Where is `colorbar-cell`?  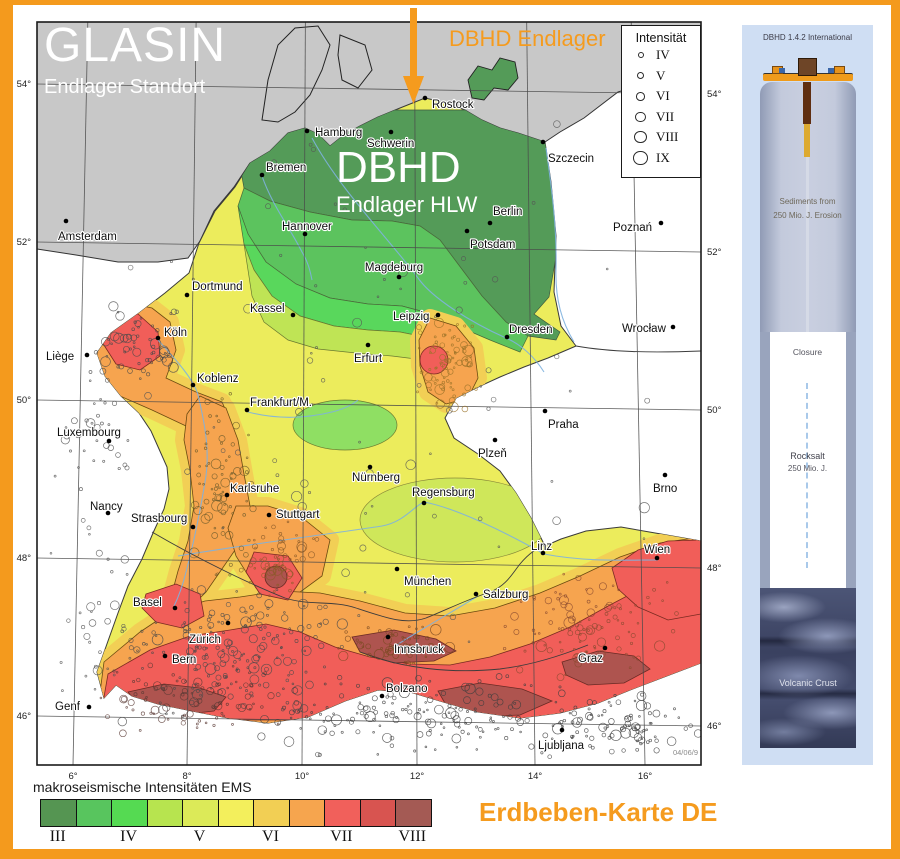 colorbar-cell is located at coordinates (343, 813).